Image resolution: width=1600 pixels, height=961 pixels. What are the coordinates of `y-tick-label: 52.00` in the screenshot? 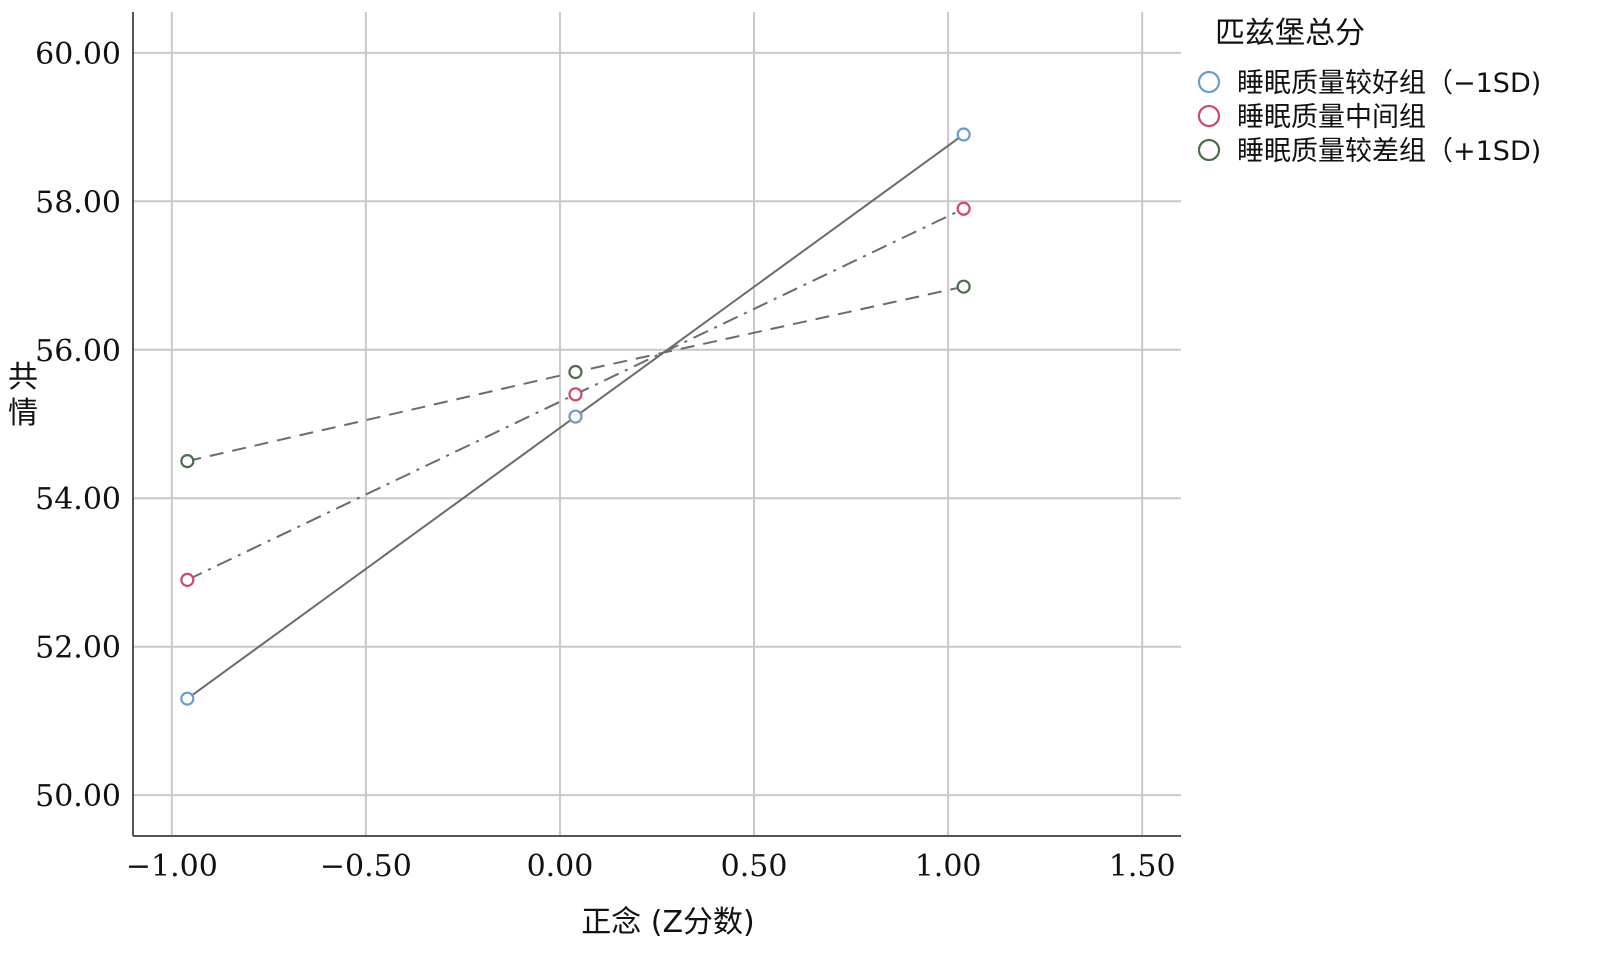 It's located at (78, 648).